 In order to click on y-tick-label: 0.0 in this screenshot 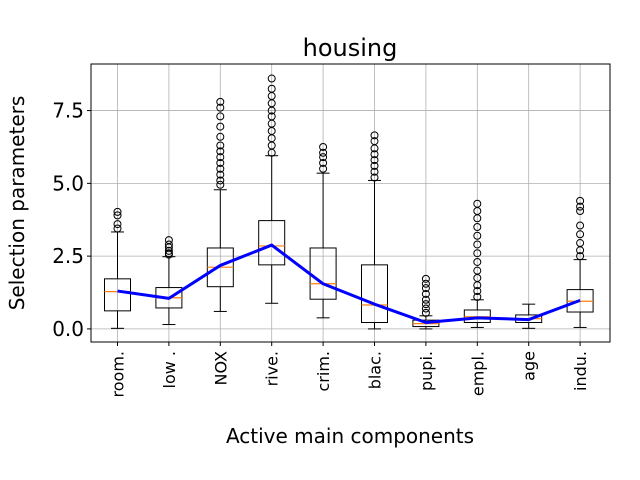, I will do `click(68, 329)`.